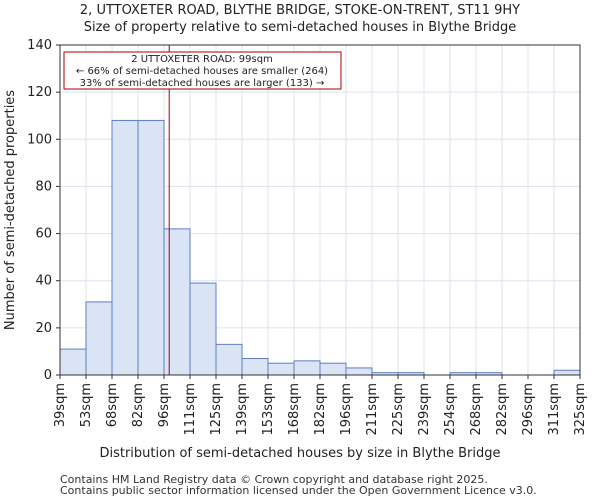  Describe the element at coordinates (112, 405) in the screenshot. I see `x-tick-label: 68sqm` at that location.